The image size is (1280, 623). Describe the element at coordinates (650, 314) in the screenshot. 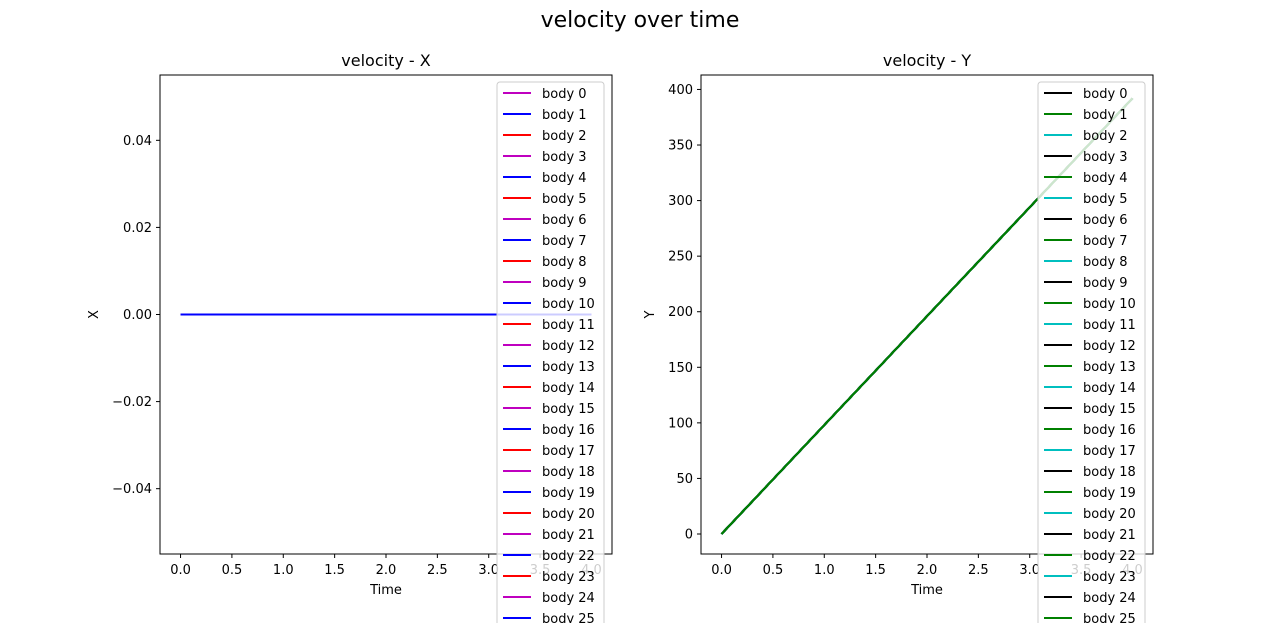

I see `y-axis-label: Y` at that location.